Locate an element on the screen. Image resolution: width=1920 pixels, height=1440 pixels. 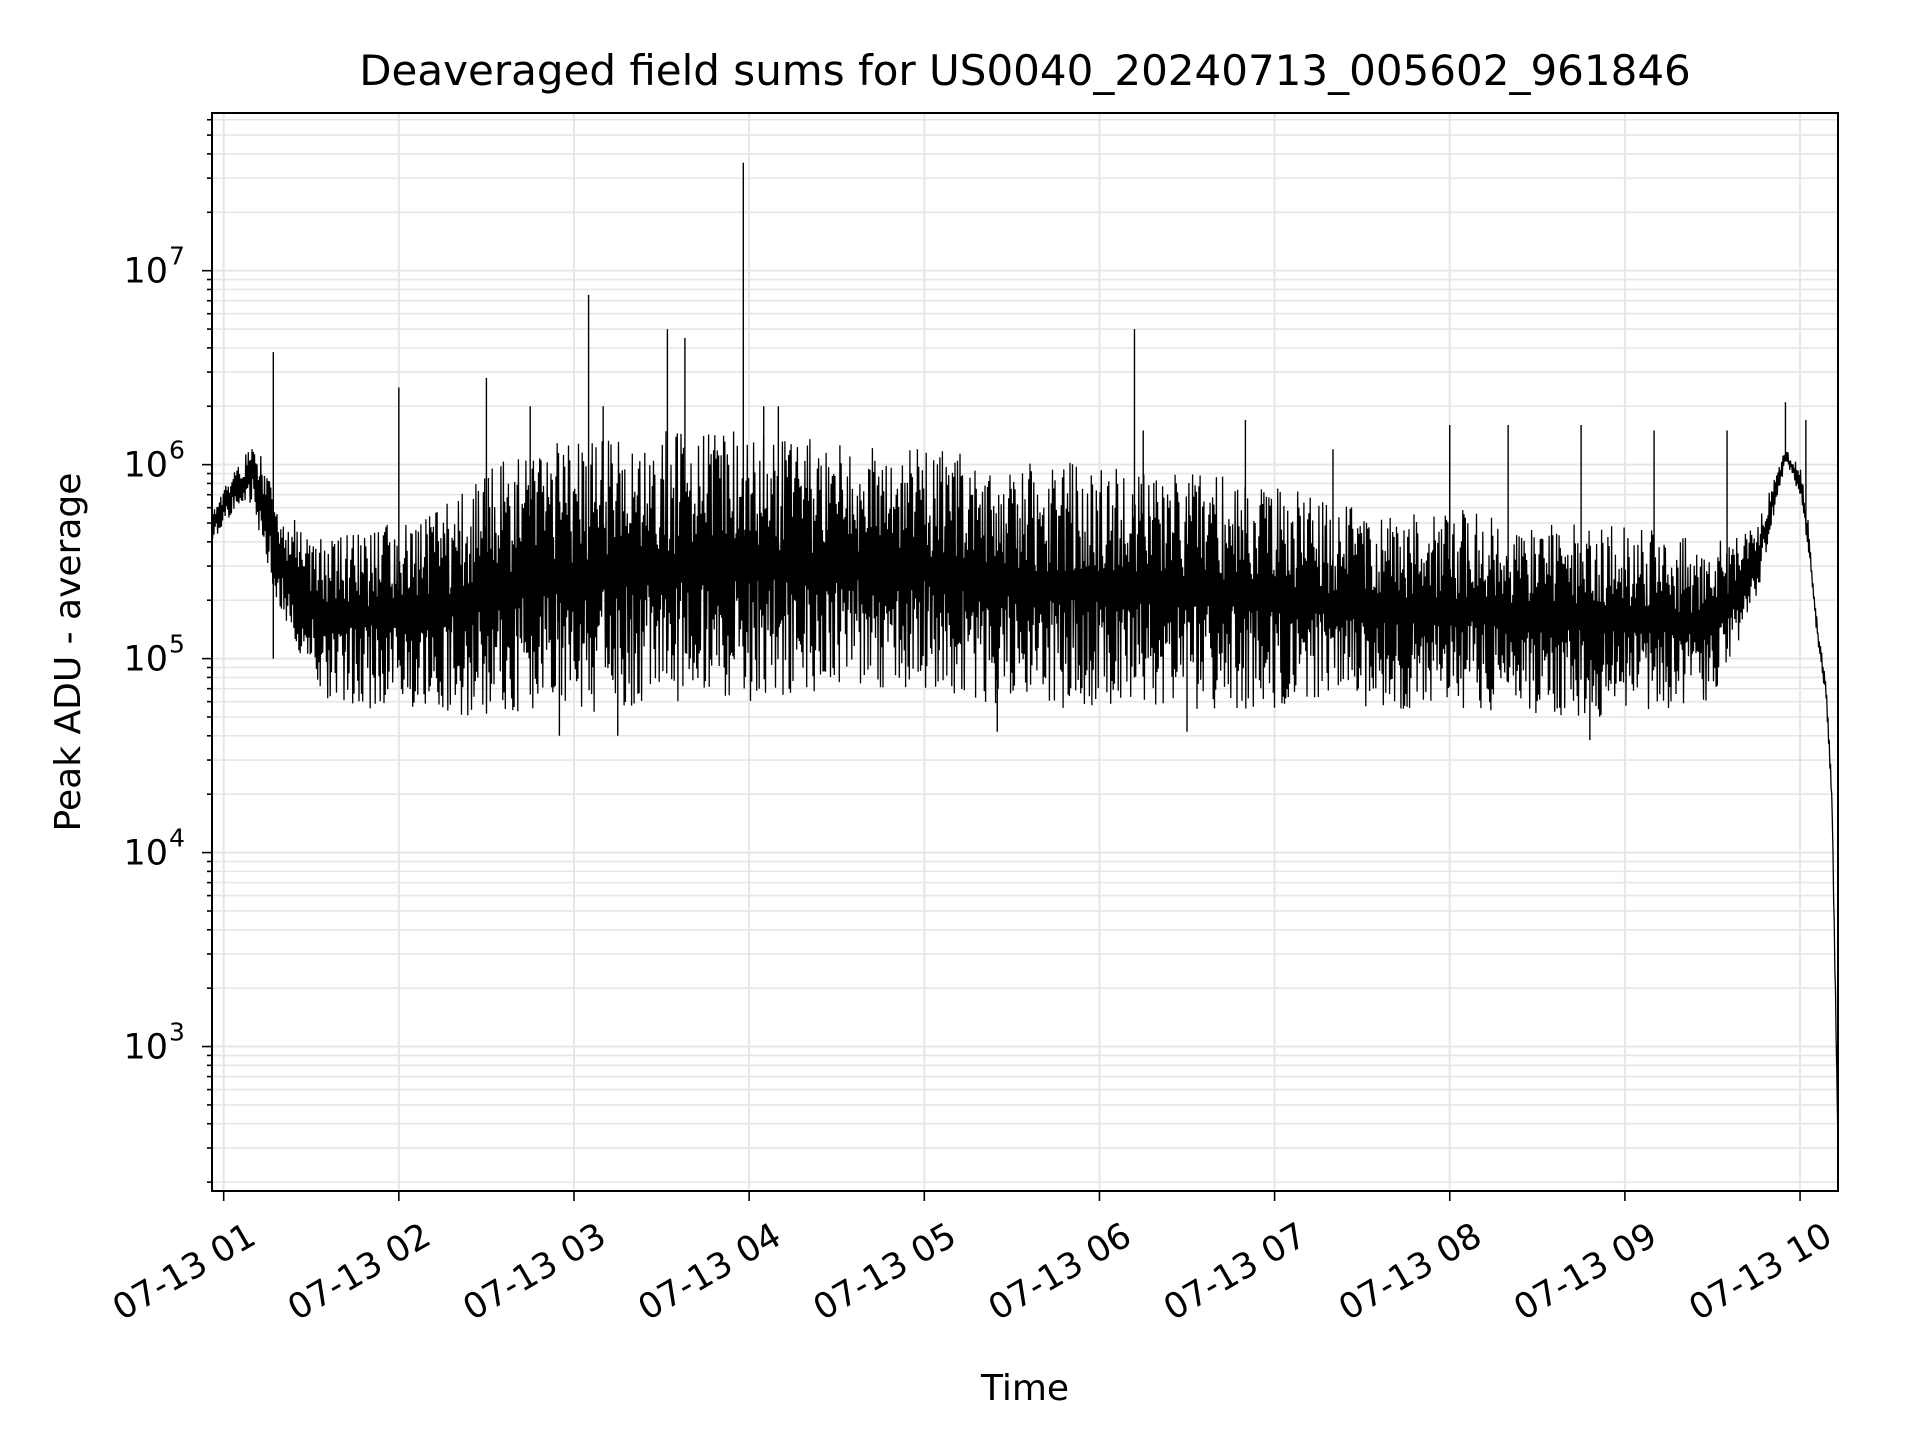
y-tick-exponent: 7 is located at coordinates (177, 256).